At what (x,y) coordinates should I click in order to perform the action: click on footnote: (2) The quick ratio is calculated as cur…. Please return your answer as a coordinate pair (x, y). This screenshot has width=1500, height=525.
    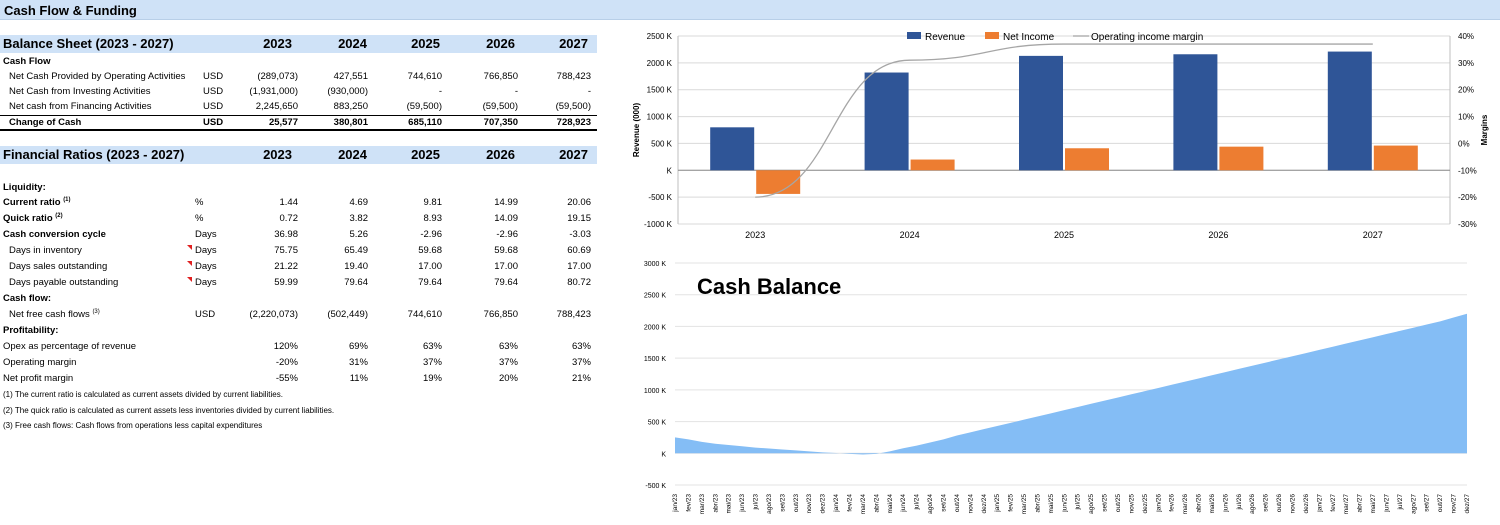
    Looking at the image, I should click on (169, 410).